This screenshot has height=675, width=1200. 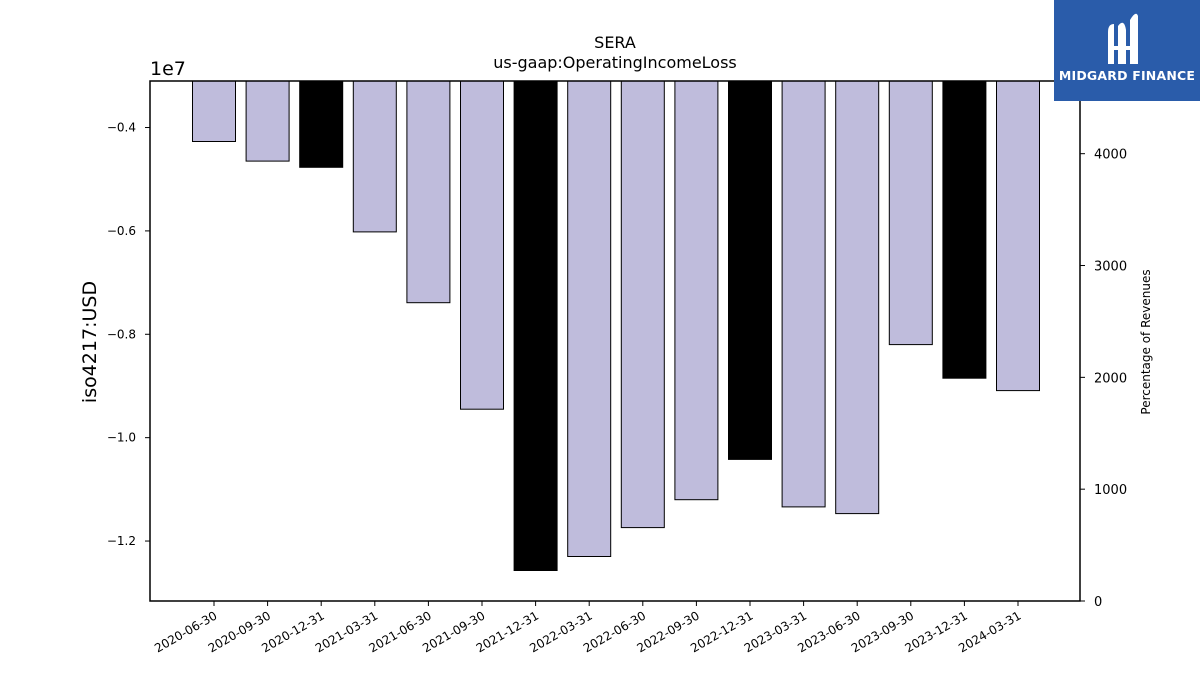 What do you see at coordinates (1110, 378) in the screenshot?
I see `y2-tick-label: 2000` at bounding box center [1110, 378].